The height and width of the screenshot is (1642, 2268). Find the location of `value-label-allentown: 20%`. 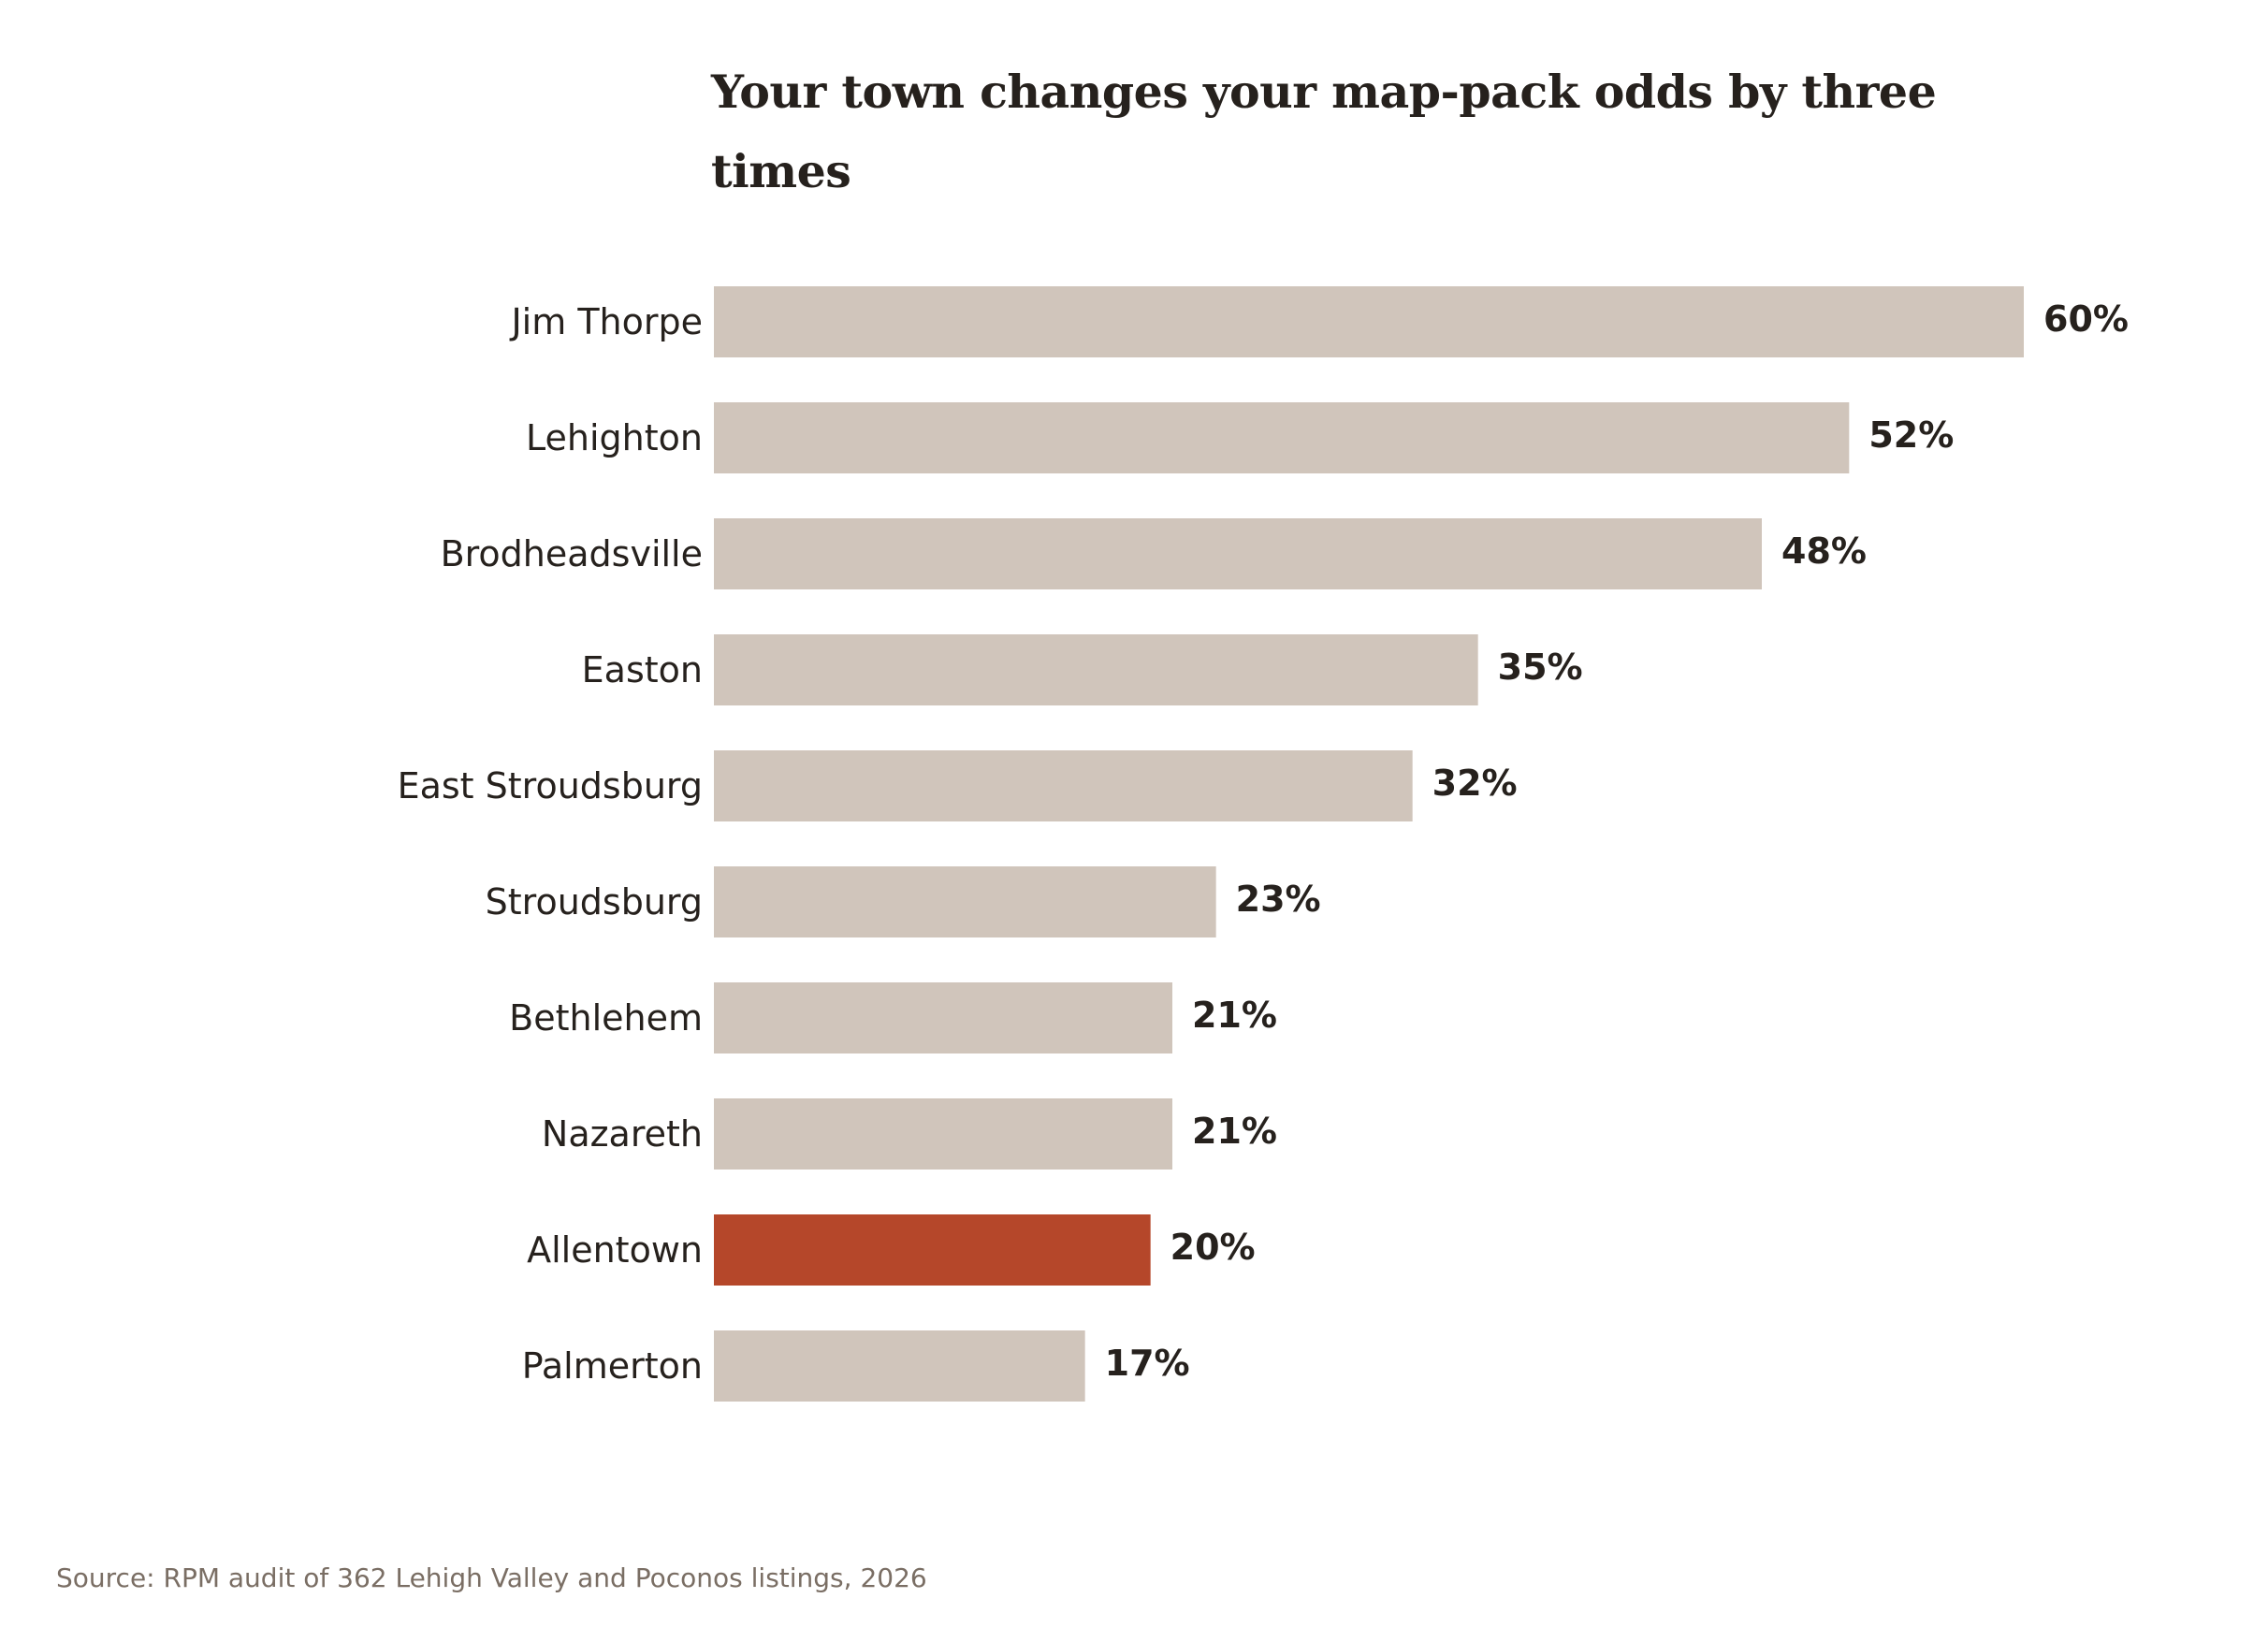

value-label-allentown: 20% is located at coordinates (1213, 1247).